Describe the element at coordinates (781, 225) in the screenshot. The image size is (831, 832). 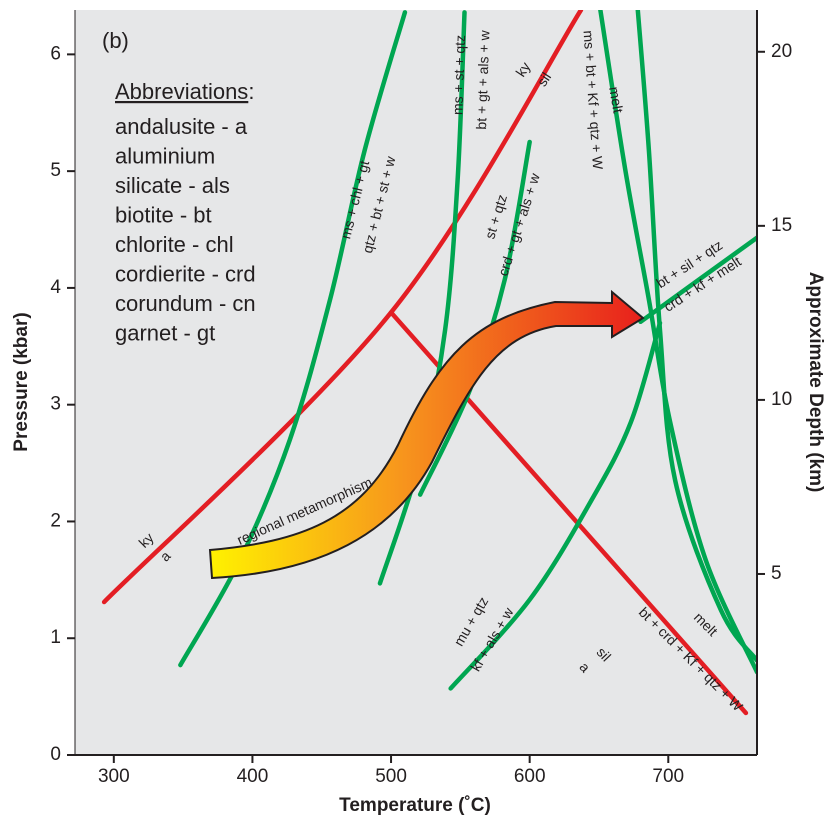
I see `y2-tick-label: 15` at that location.